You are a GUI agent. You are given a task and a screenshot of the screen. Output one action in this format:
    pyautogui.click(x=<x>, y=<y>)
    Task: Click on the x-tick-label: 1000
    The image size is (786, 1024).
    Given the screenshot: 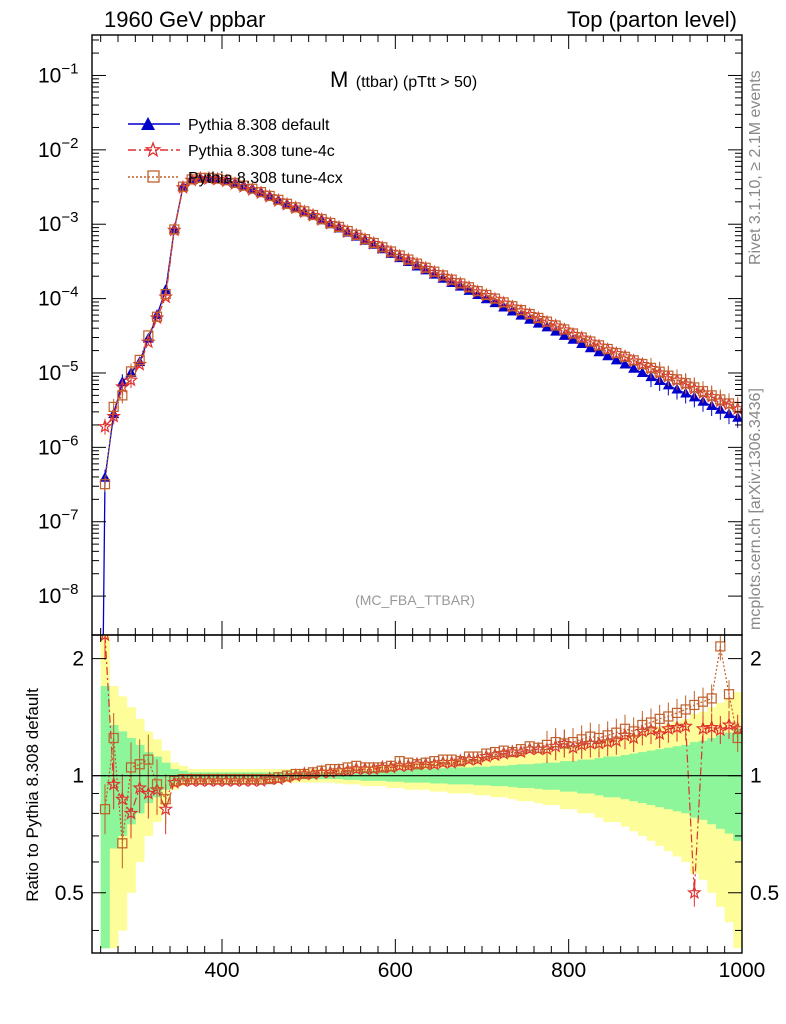 What is the action you would take?
    pyautogui.click(x=742, y=970)
    